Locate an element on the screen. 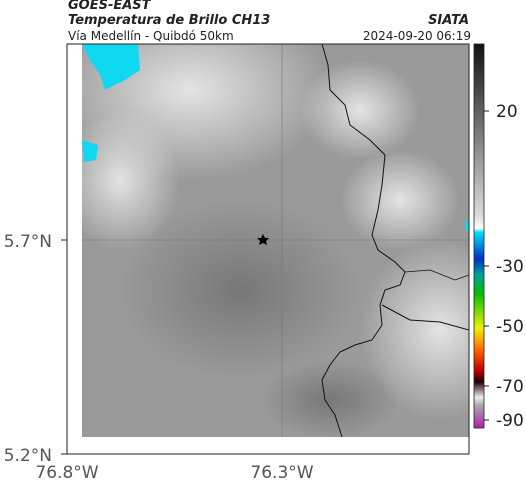 This screenshot has height=495, width=526. location-star is located at coordinates (263, 239).